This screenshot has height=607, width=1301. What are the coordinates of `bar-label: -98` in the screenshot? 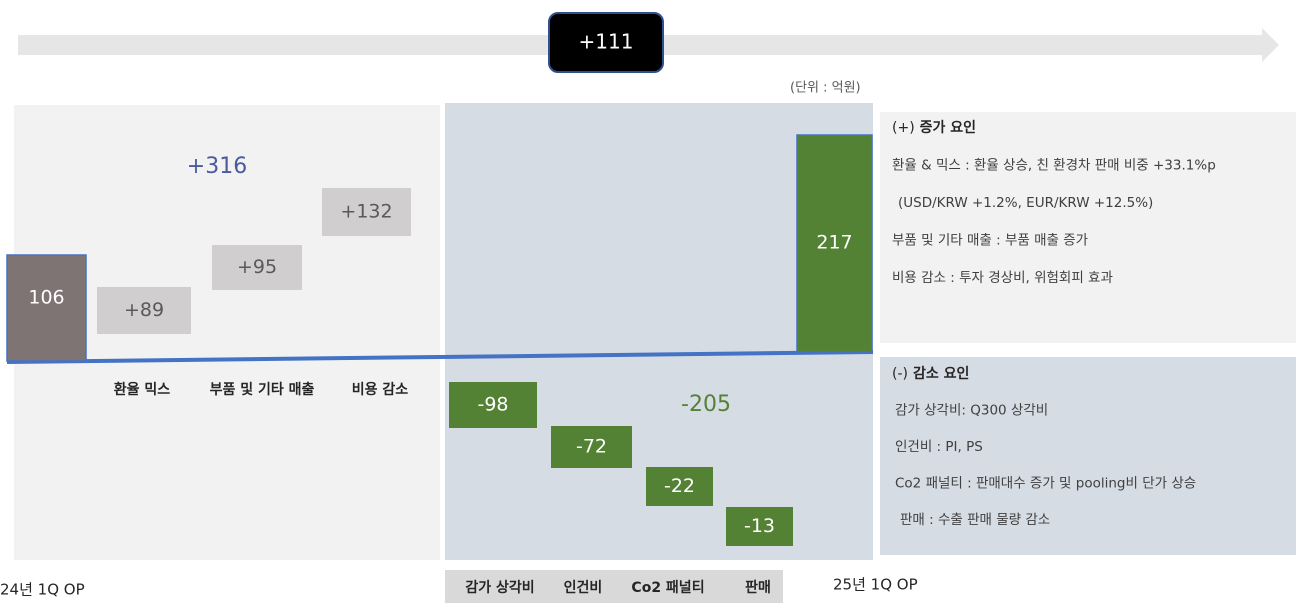 It's located at (492, 405).